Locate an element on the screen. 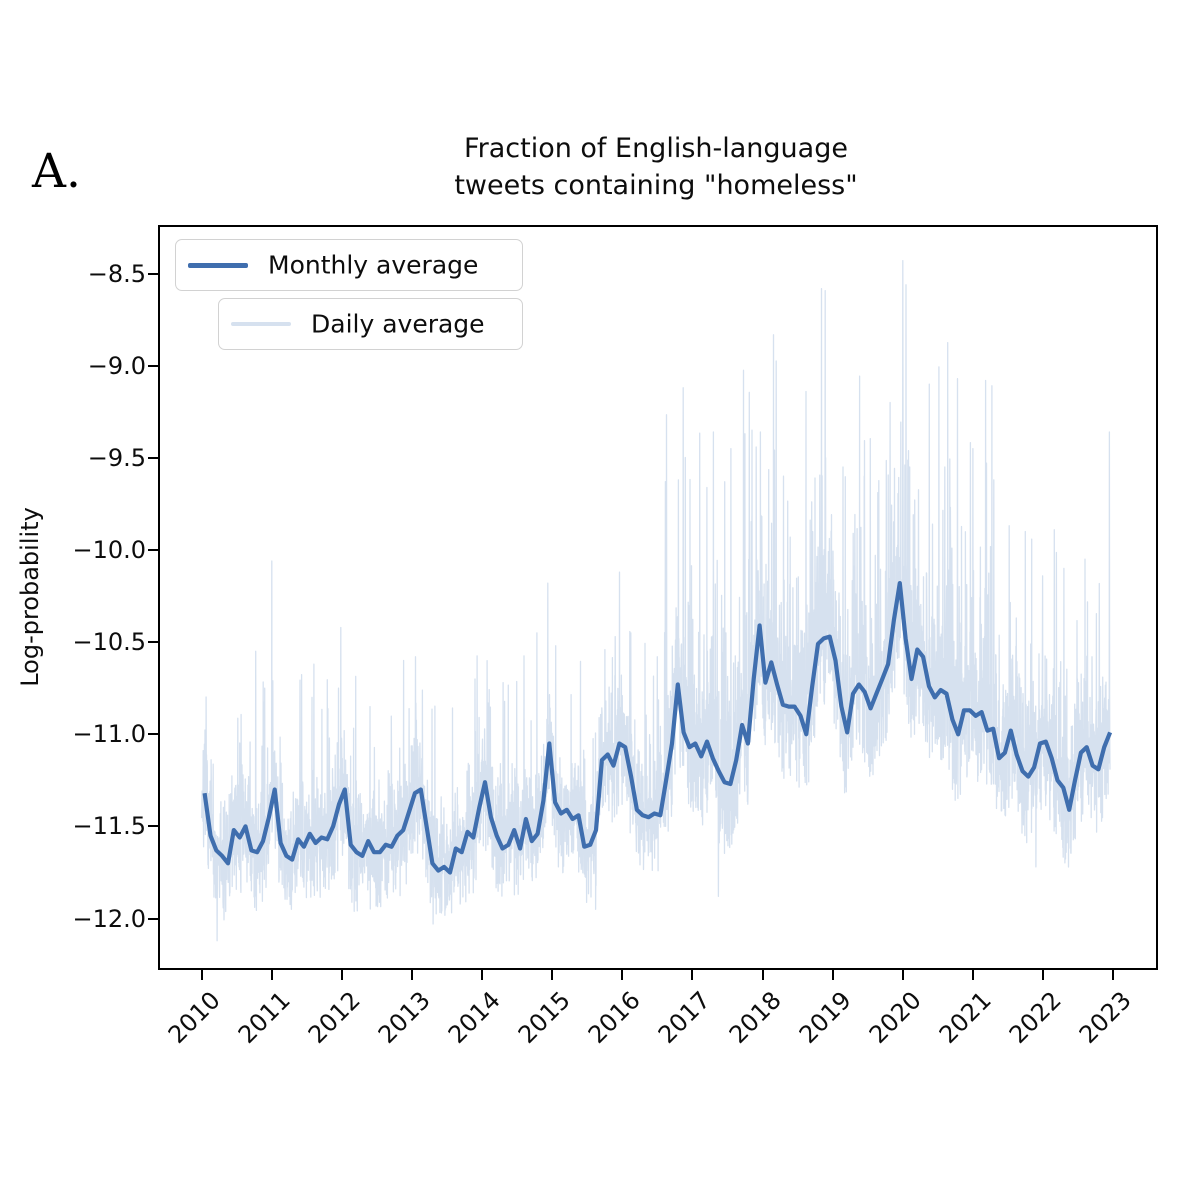  x-tick-label: 2017 is located at coordinates (685, 1017).